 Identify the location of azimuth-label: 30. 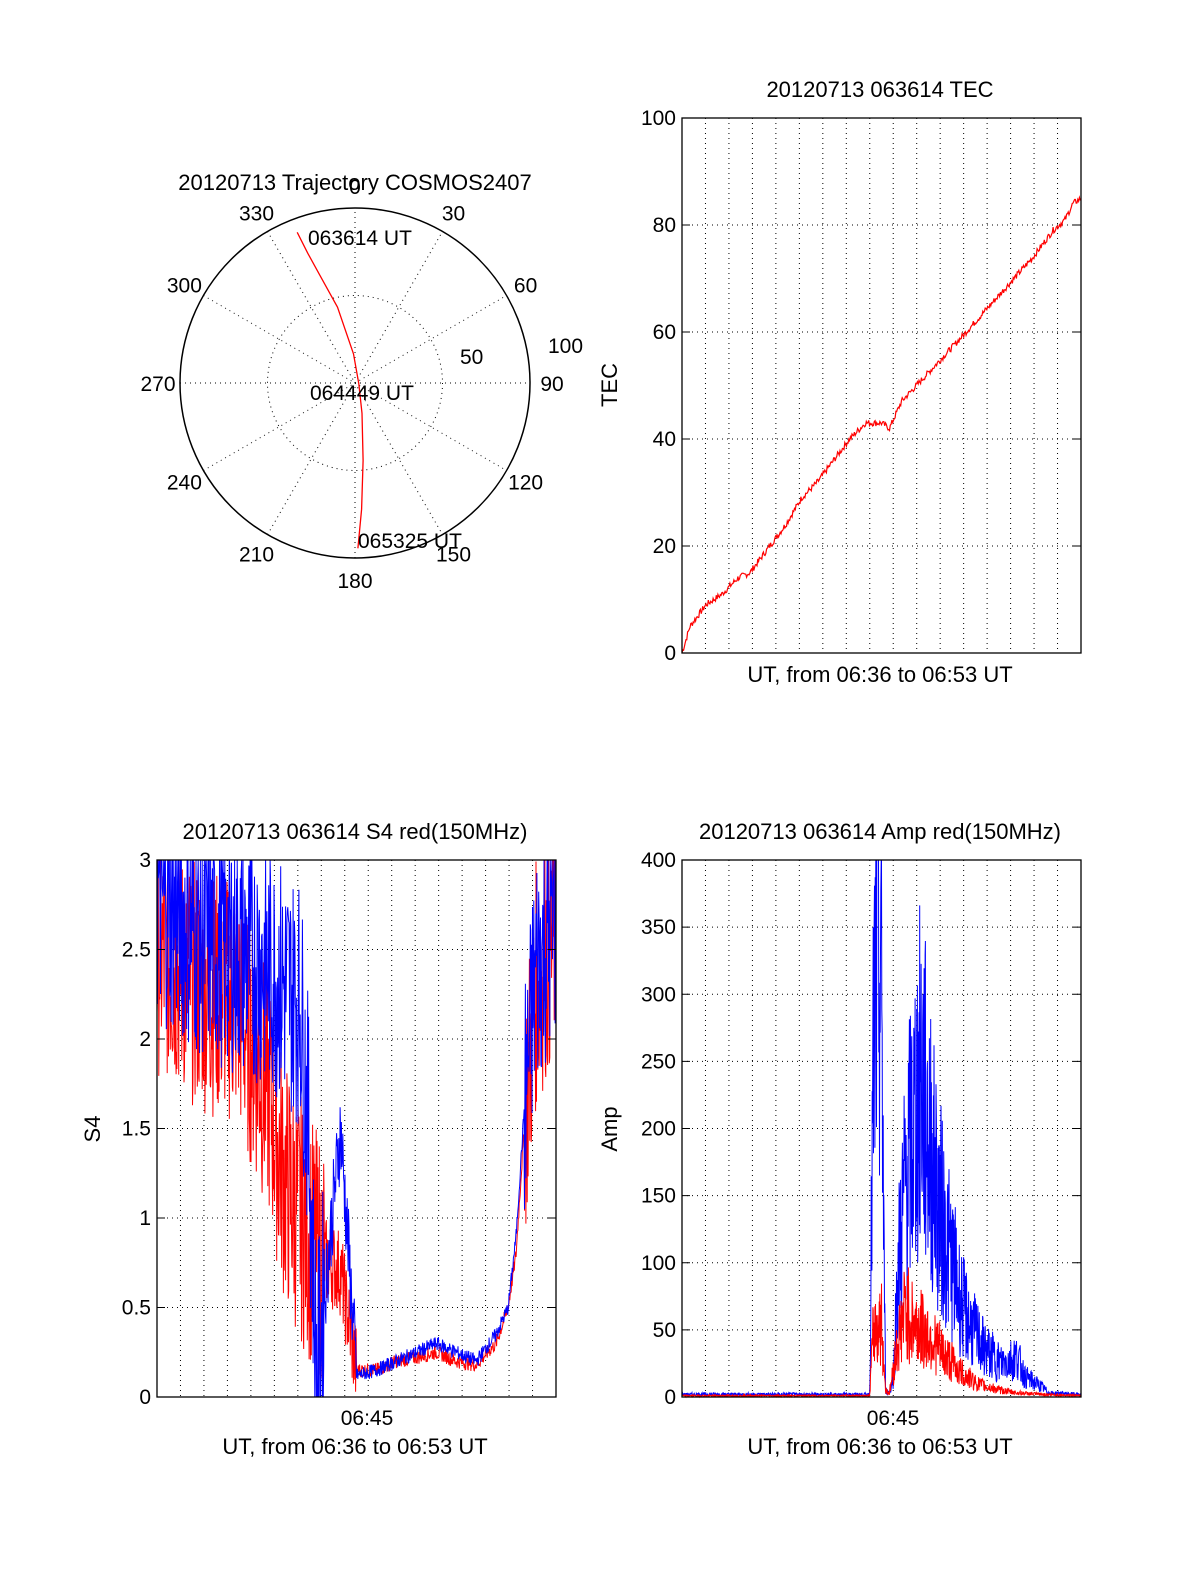
(453, 213).